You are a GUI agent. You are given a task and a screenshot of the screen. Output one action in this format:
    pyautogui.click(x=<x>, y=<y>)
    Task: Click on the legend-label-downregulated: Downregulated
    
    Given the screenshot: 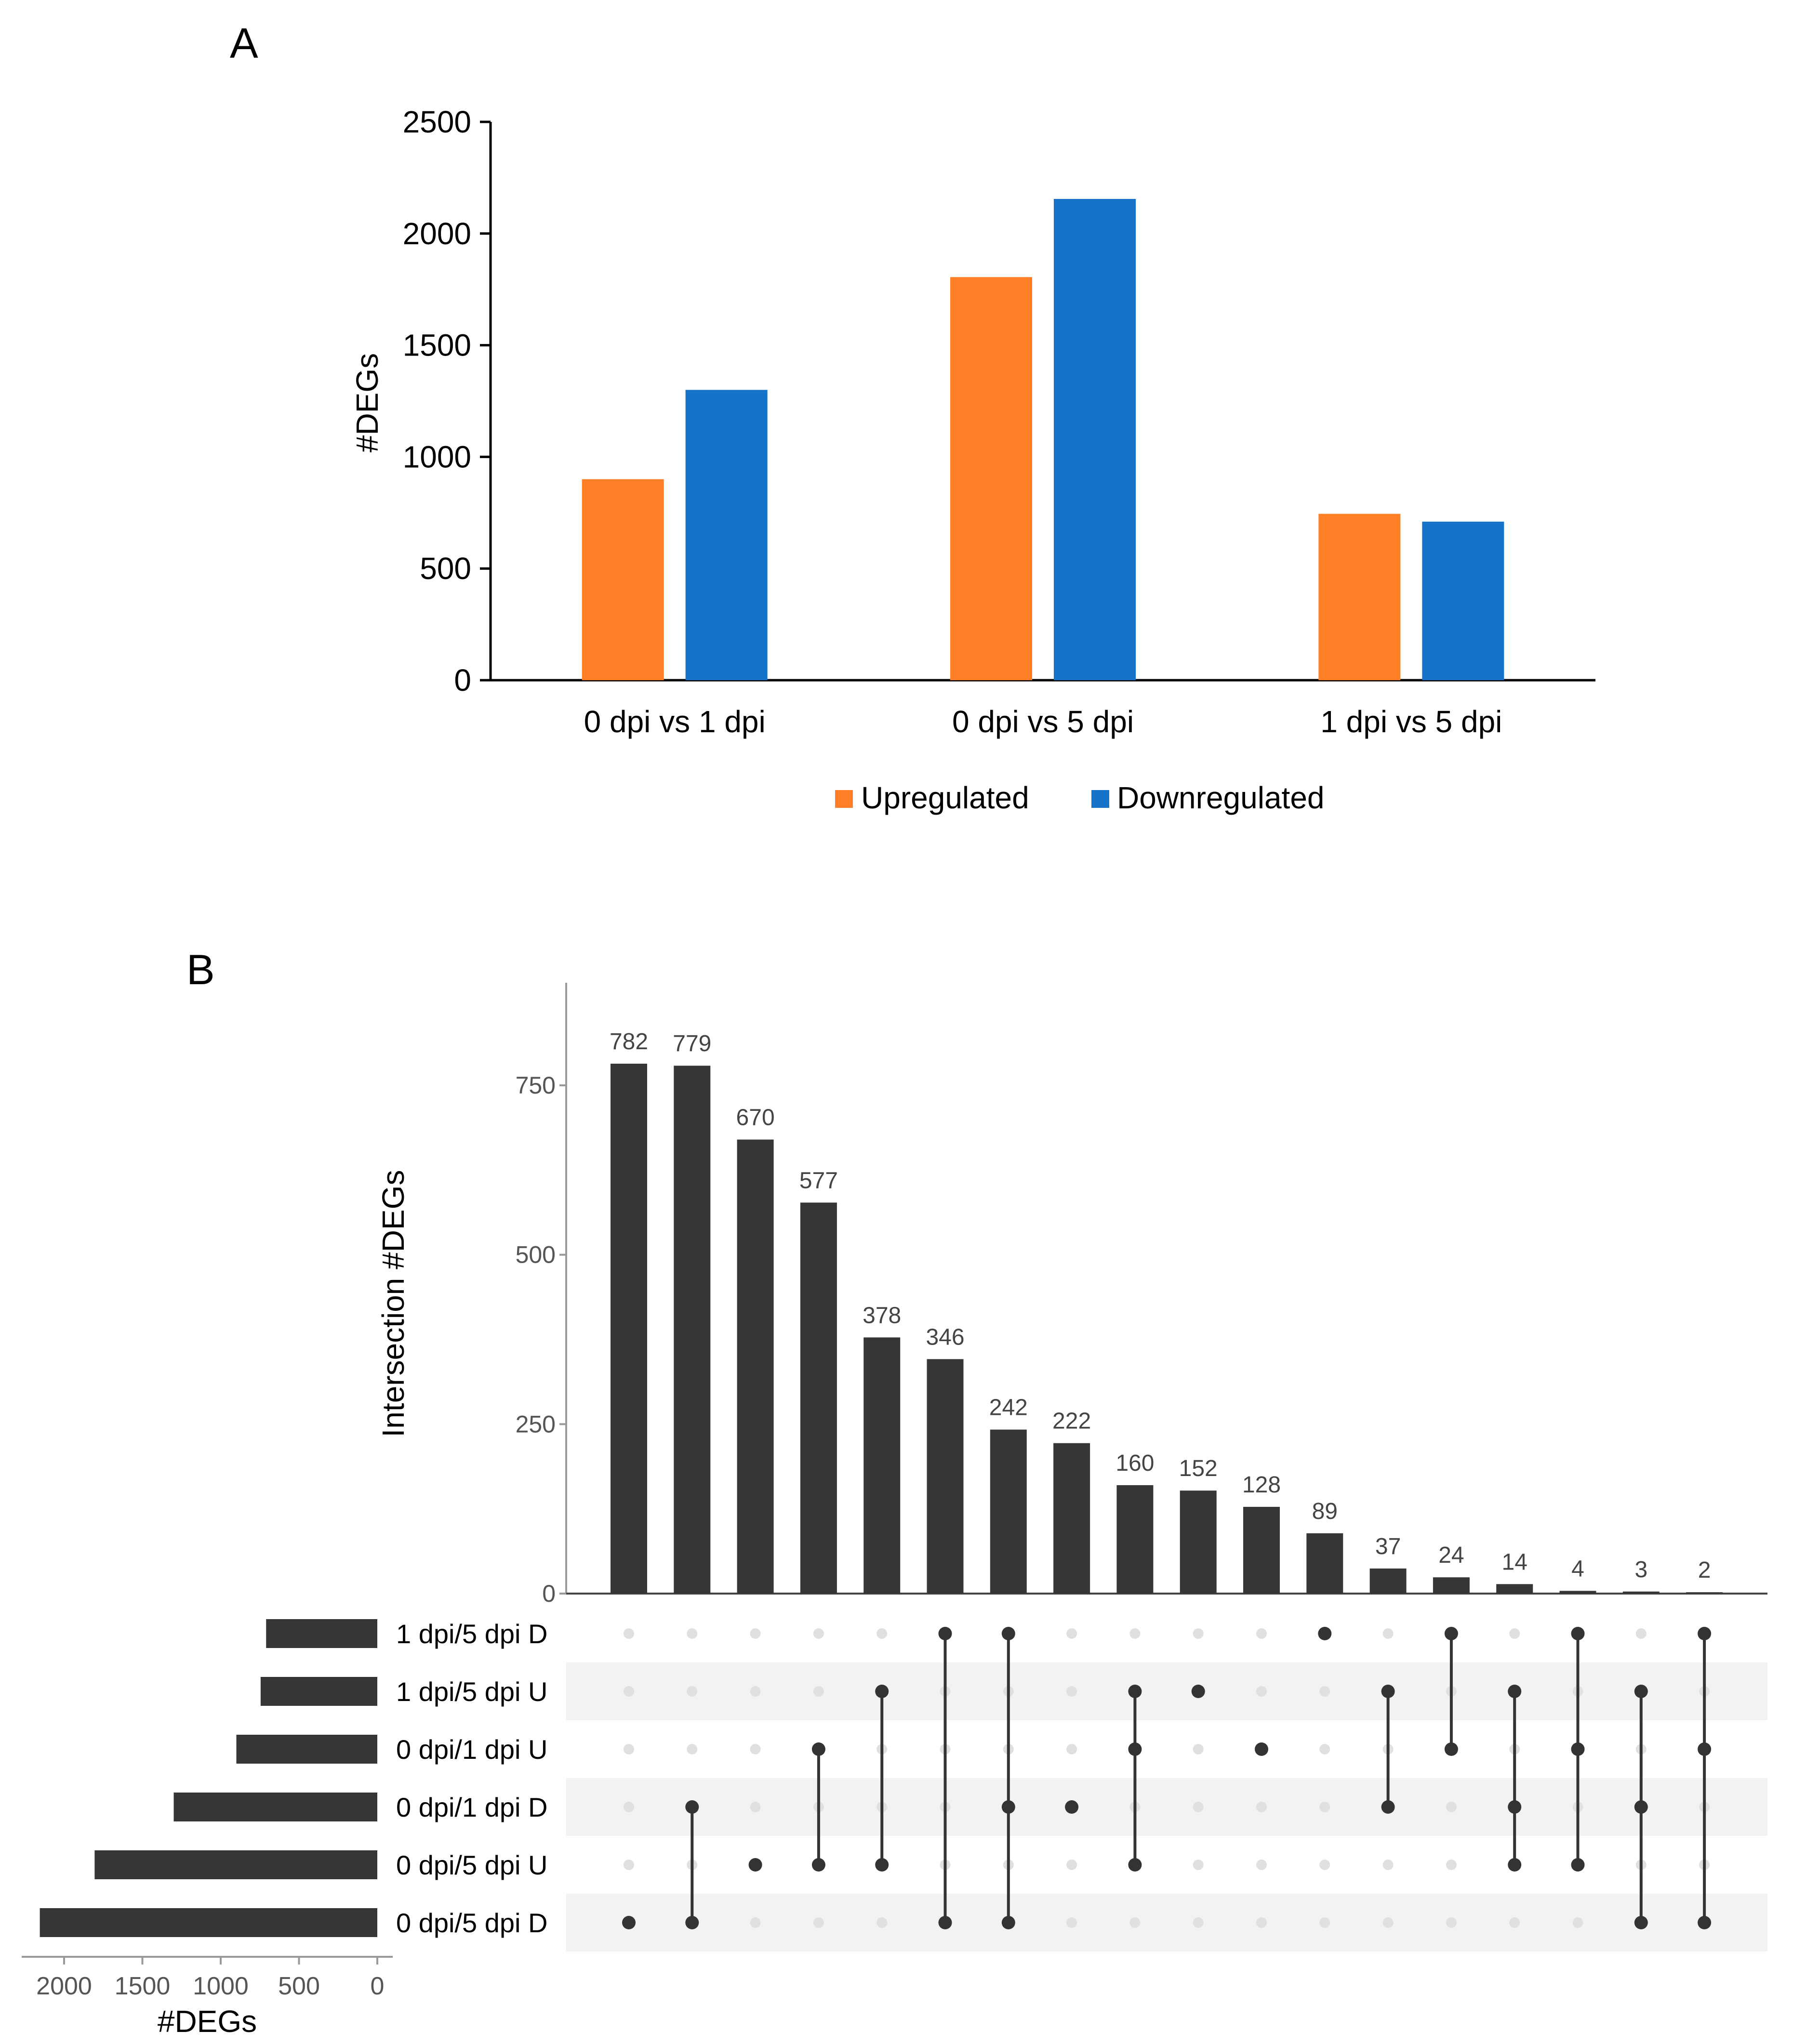 What is the action you would take?
    pyautogui.click(x=1221, y=798)
    